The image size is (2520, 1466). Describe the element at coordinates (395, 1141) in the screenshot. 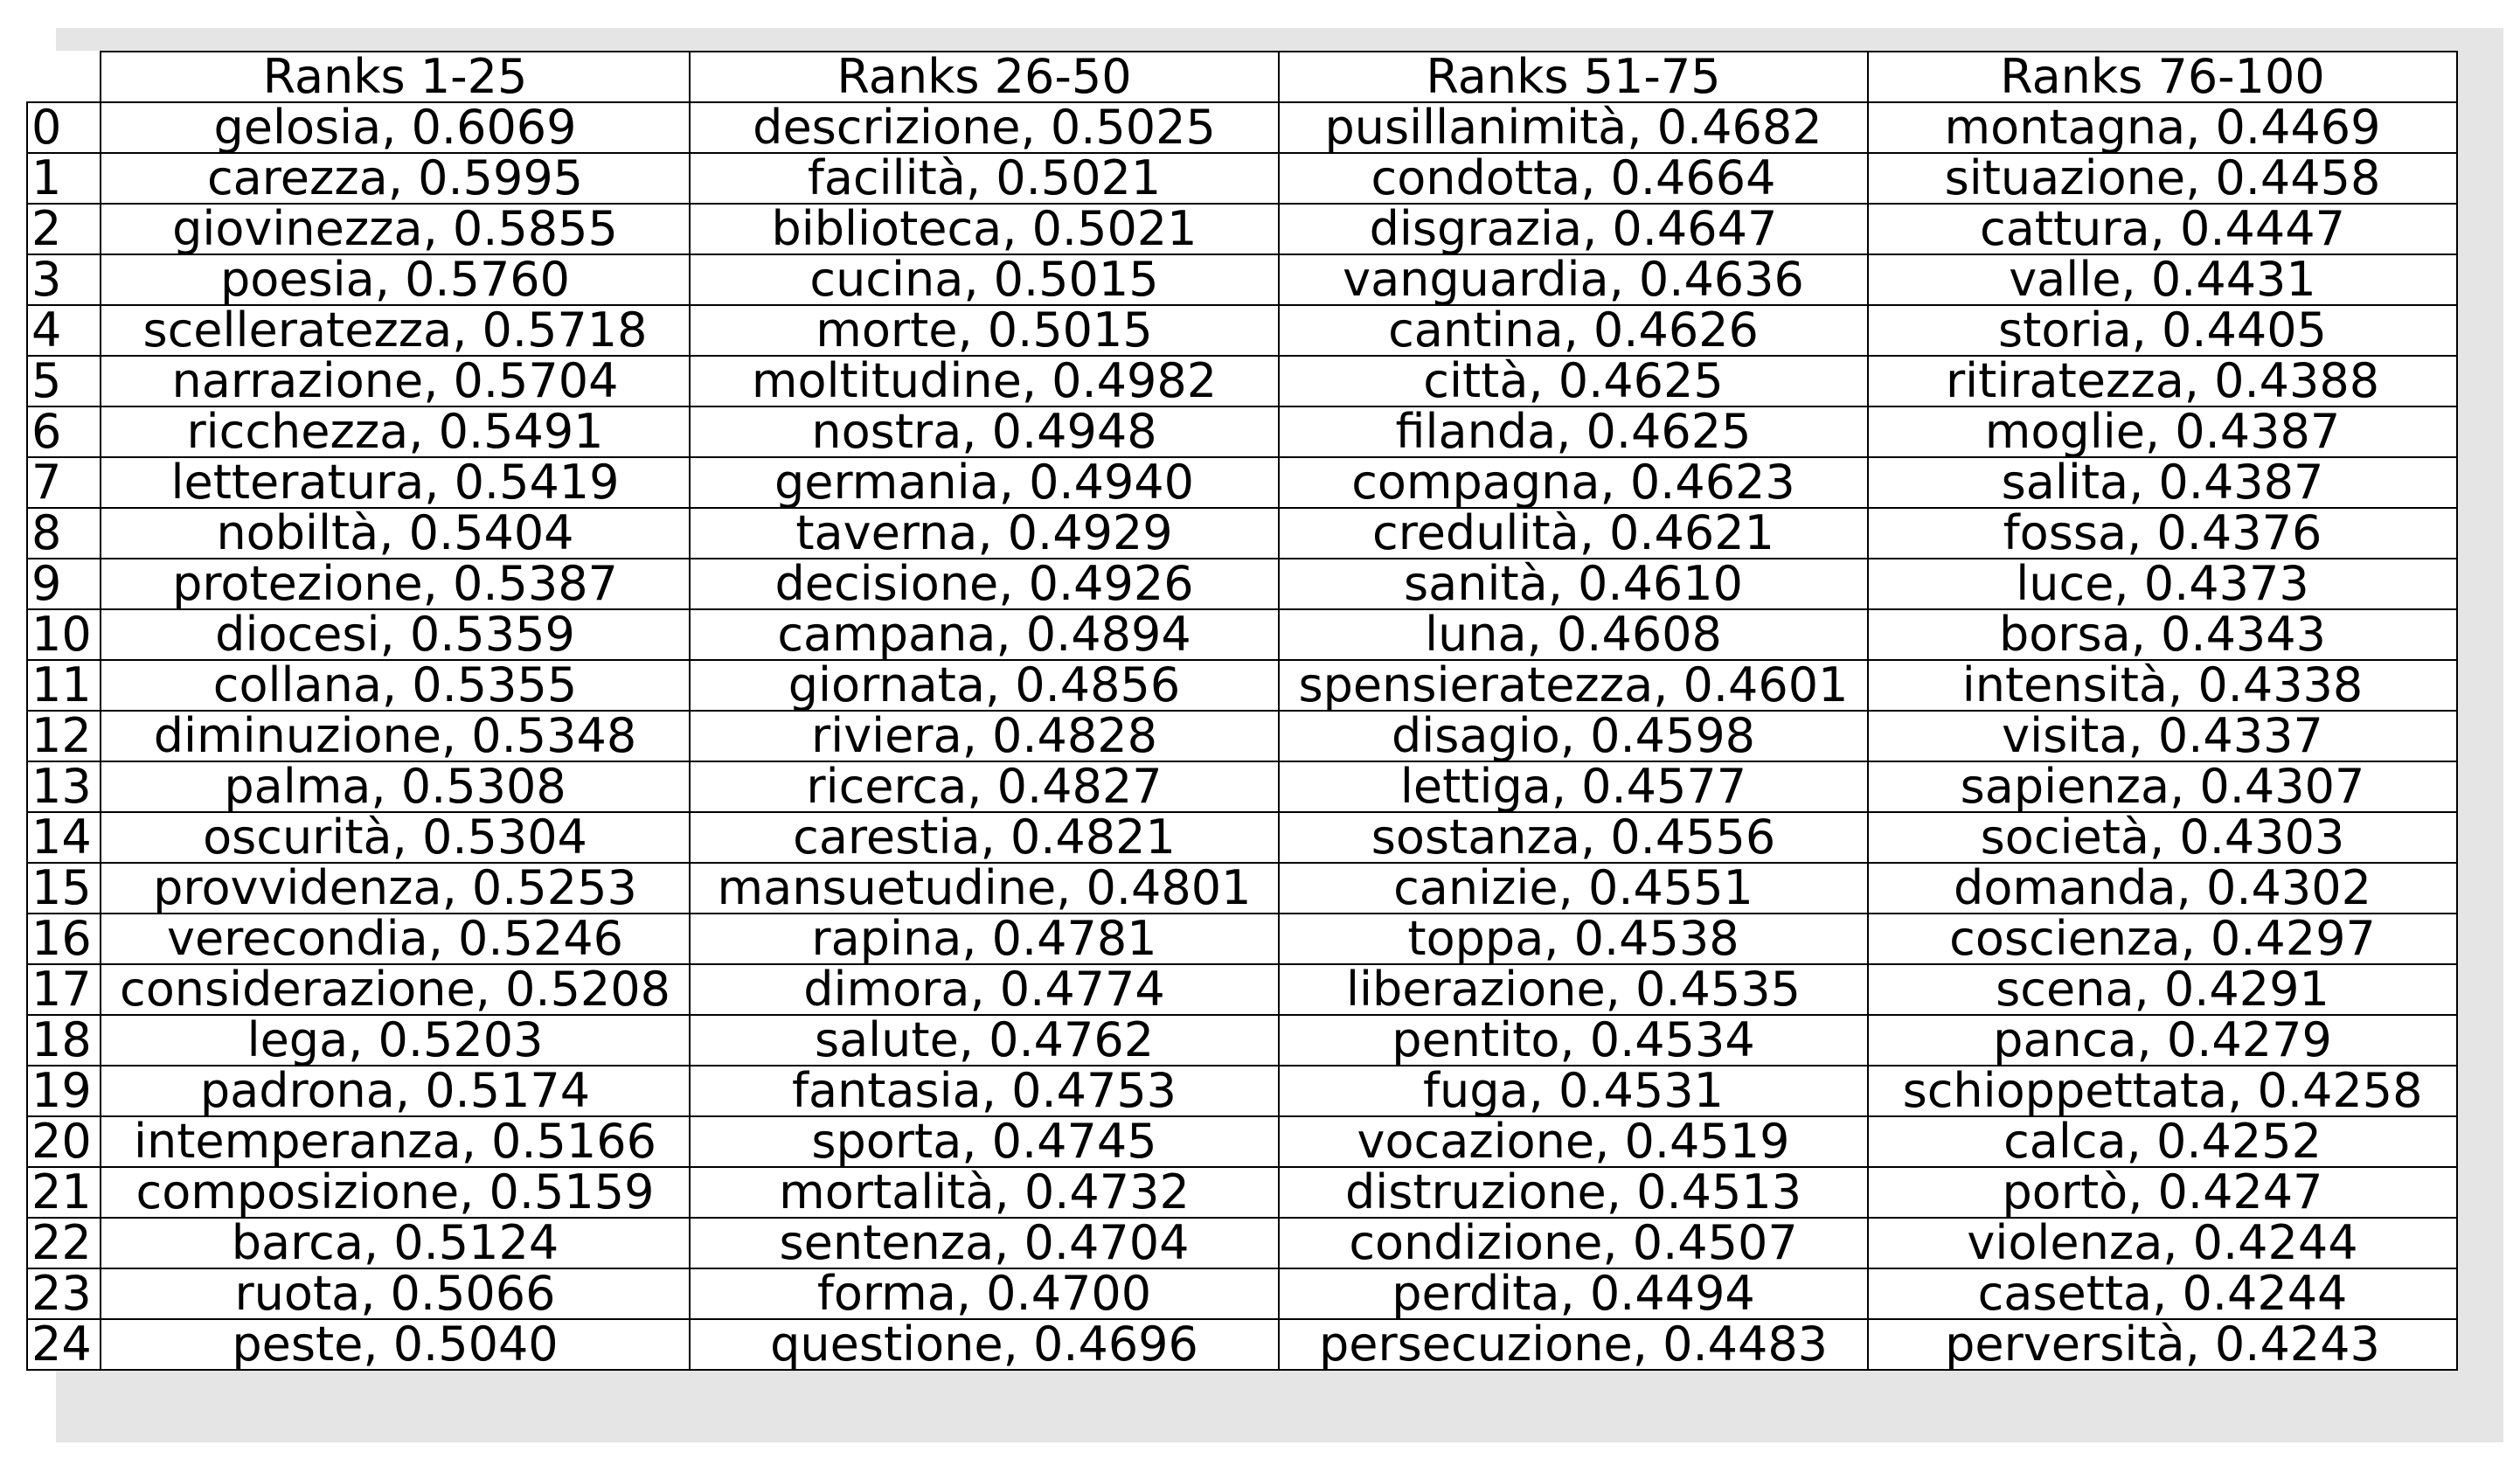

I see `table-cell: intemperanza, 0.5166` at that location.